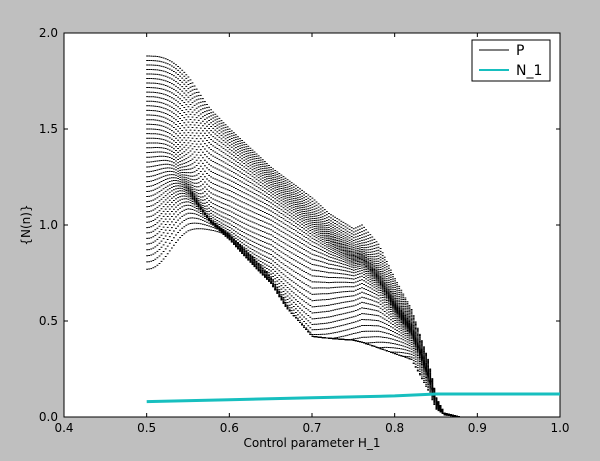 This screenshot has height=461, width=600. Describe the element at coordinates (229, 428) in the screenshot. I see `x-tick-label: 0.6` at that location.